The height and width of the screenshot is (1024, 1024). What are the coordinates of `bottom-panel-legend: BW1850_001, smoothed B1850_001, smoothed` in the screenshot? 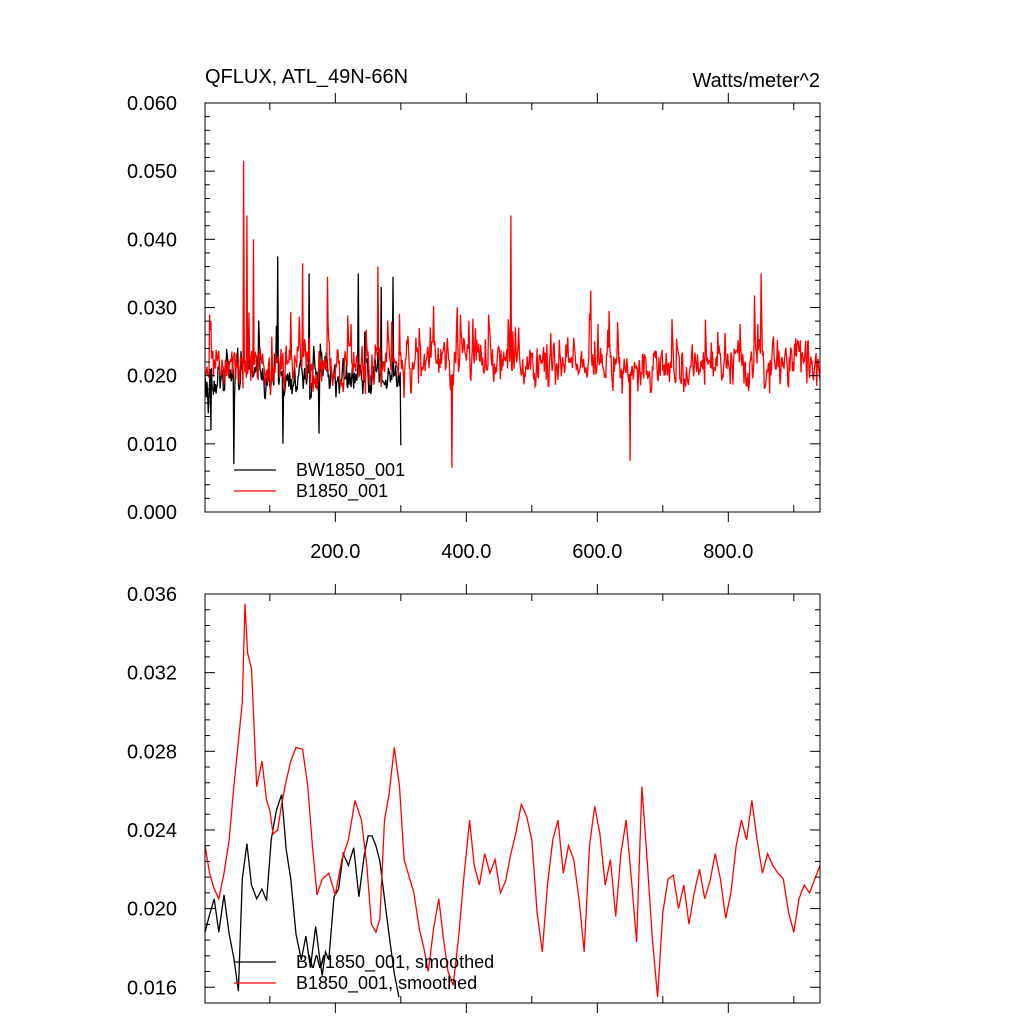 It's located at (364, 973).